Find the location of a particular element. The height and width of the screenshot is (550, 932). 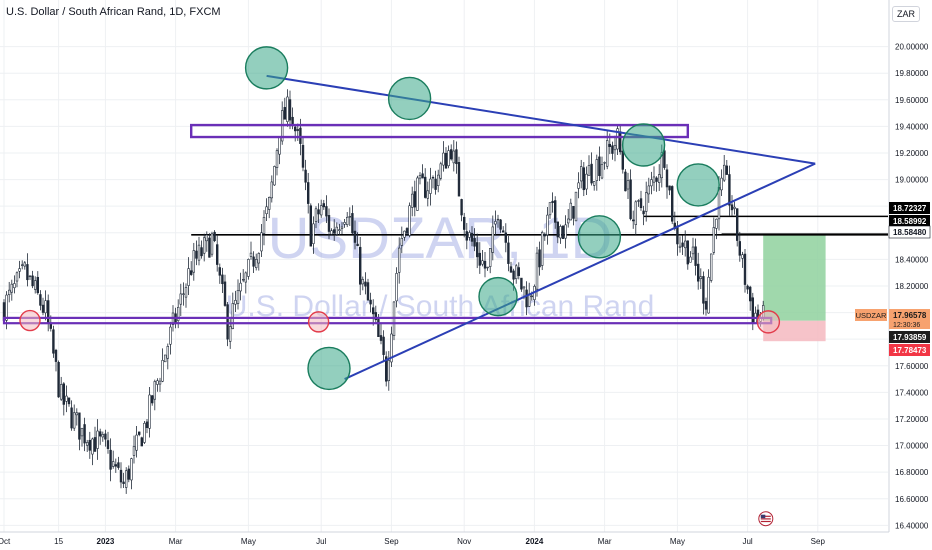

x-tick-label: May is located at coordinates (677, 541).